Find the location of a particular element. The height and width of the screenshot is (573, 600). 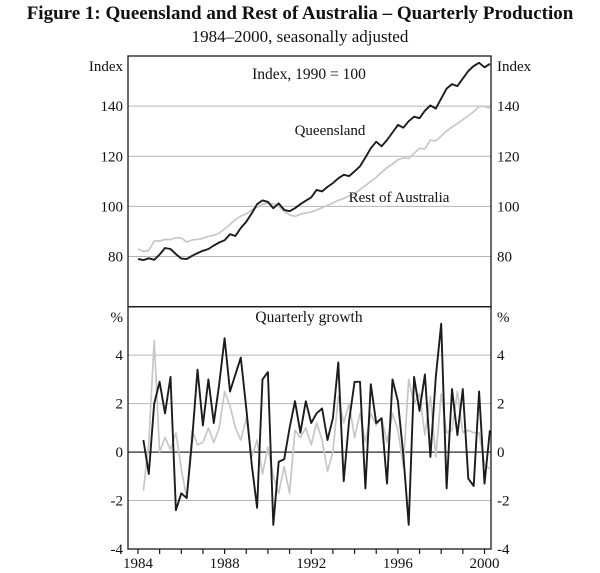

percent-unit-label-right: % is located at coordinates (503, 318).